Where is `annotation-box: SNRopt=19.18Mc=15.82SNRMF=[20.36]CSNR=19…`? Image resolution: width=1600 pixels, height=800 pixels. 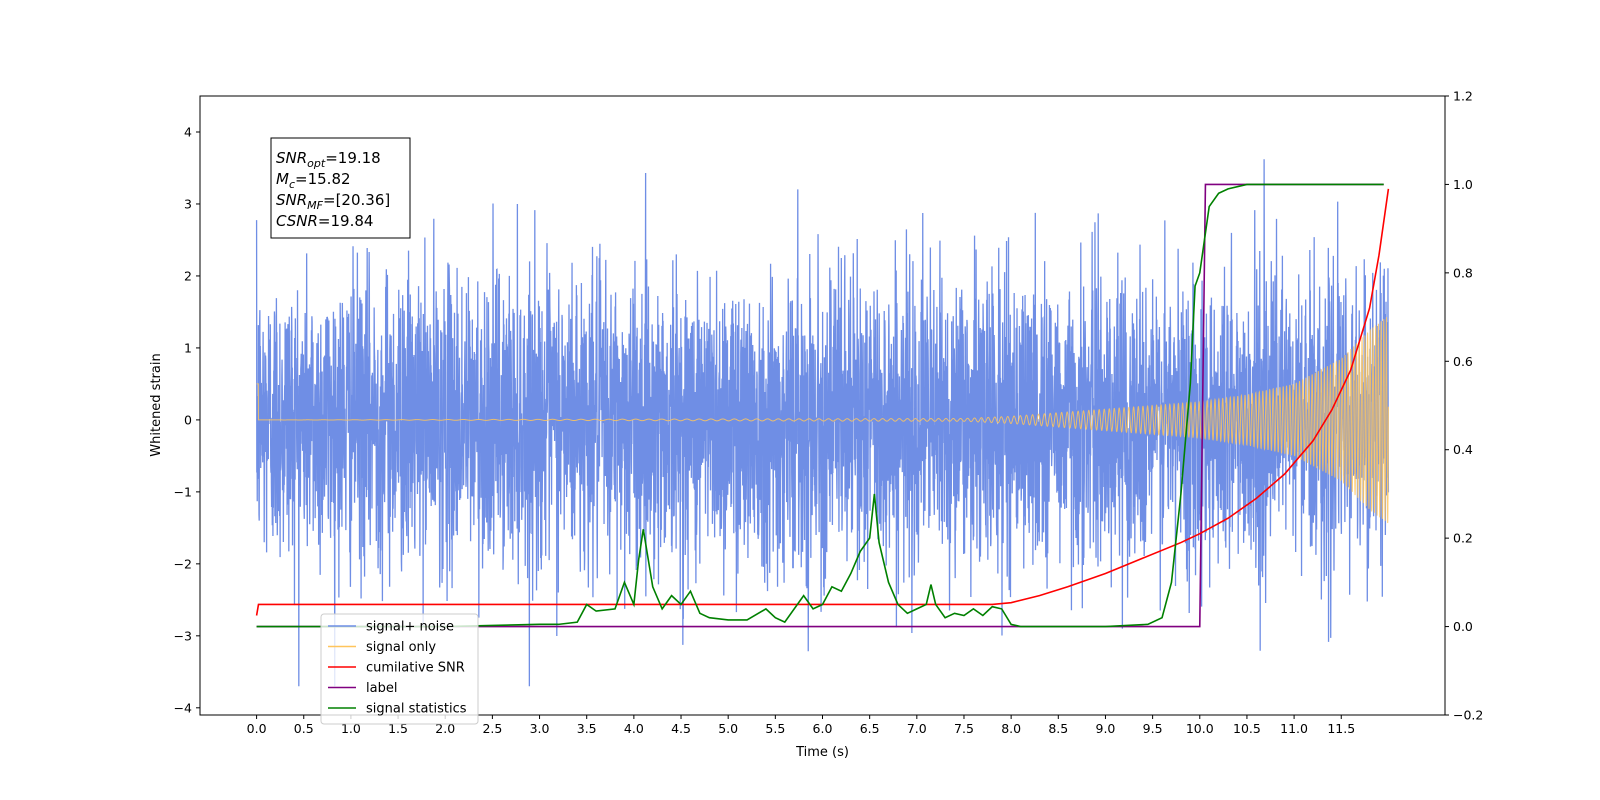 annotation-box: SNRopt=19.18Mc=15.82SNRMF=[20.36]CSNR=19… is located at coordinates (340, 188).